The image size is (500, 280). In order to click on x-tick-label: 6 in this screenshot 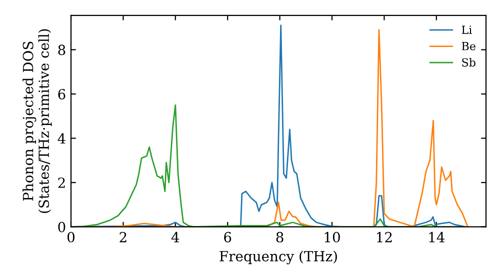, I will do `click(228, 237)`.